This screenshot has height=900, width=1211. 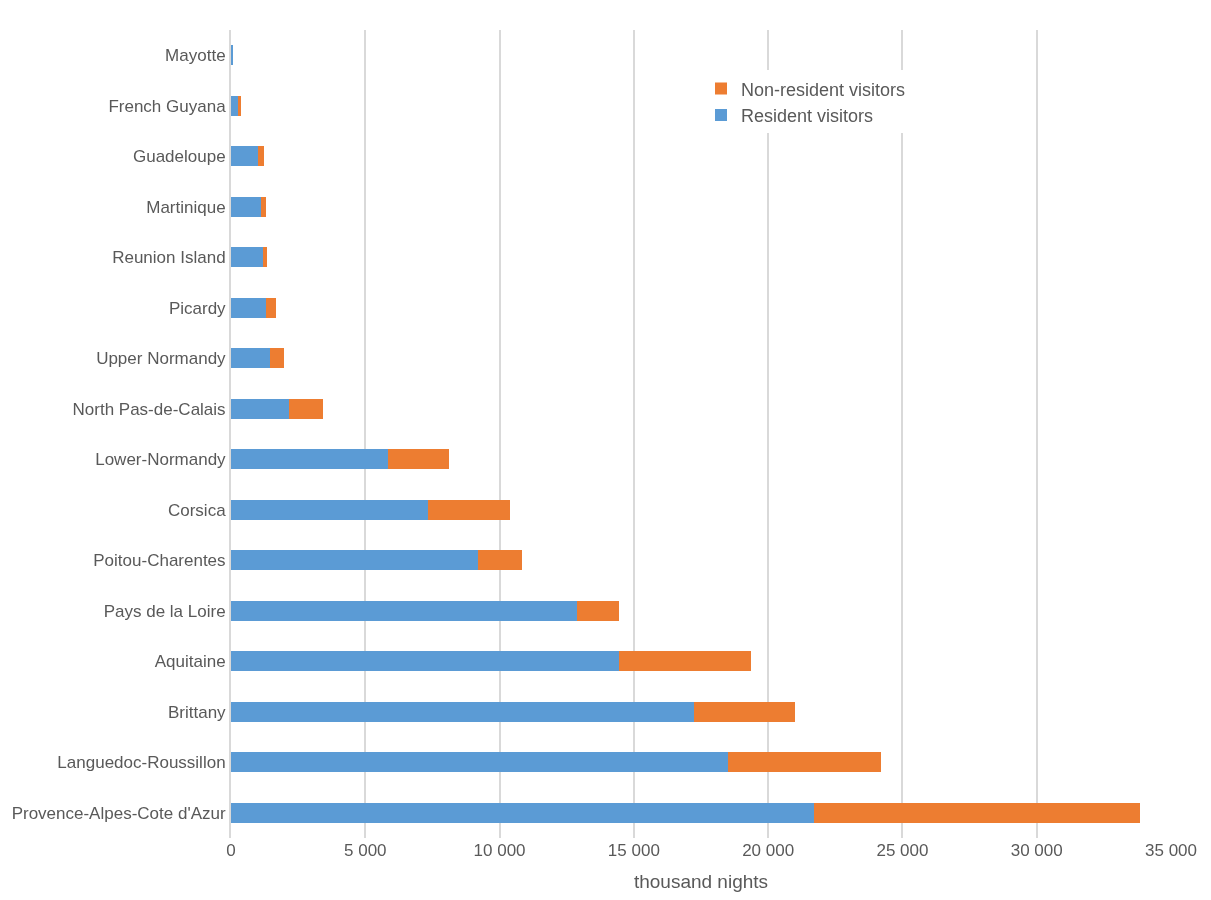 What do you see at coordinates (186, 207) in the screenshot?
I see `y-tick-label: Martinique` at bounding box center [186, 207].